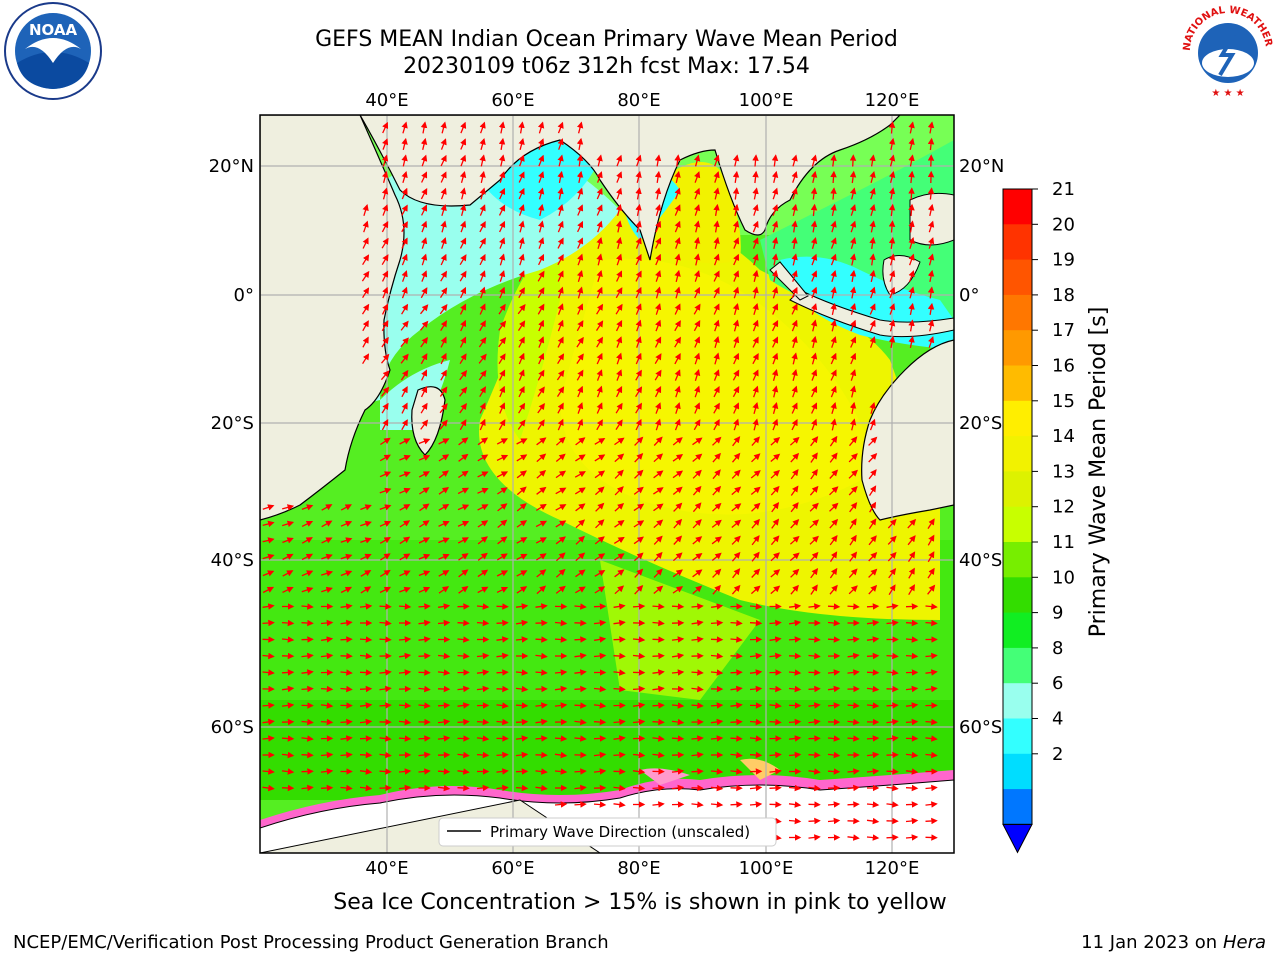  I want to click on colorbar-tick-label: 4, so click(1057, 719).